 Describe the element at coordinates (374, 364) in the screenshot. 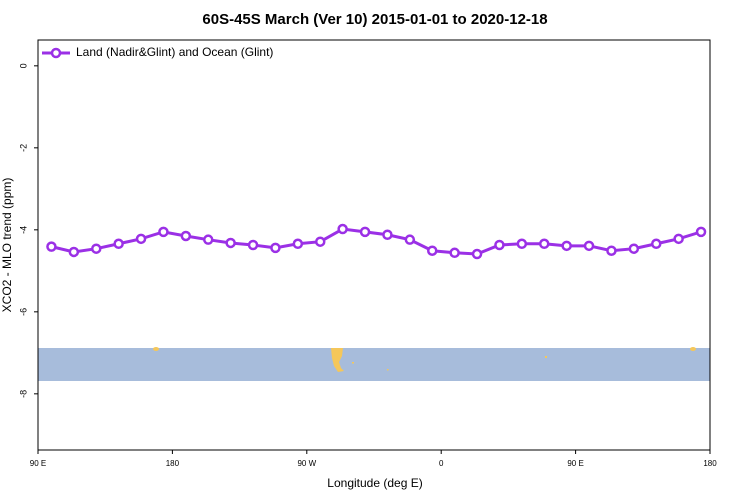

I see `map-strip` at that location.